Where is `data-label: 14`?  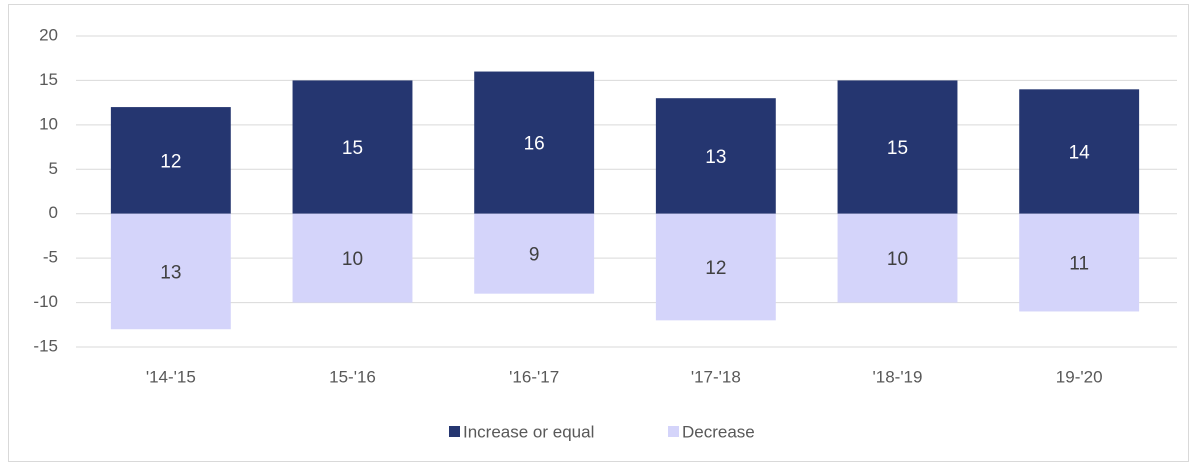
data-label: 14 is located at coordinates (1080, 153).